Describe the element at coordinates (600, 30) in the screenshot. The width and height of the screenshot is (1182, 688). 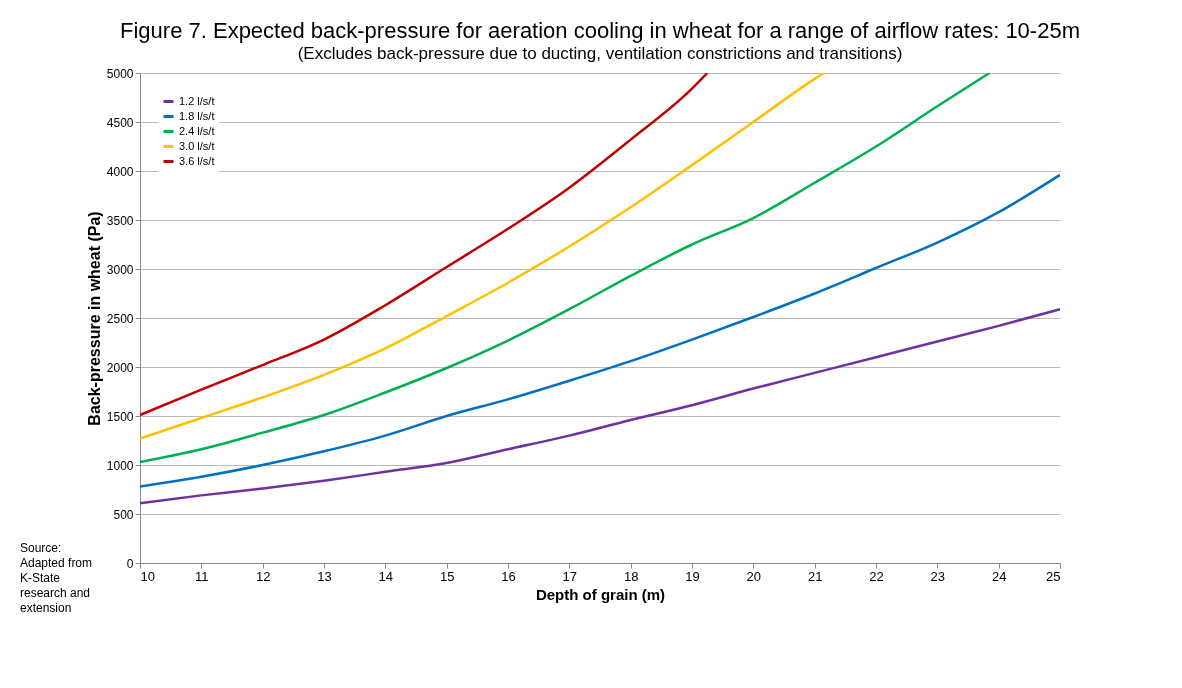
I see `chart-title: Figure 7. Expected back-pressure for aeration cooling in wheat for a range of airflow rates: 10-25m` at that location.